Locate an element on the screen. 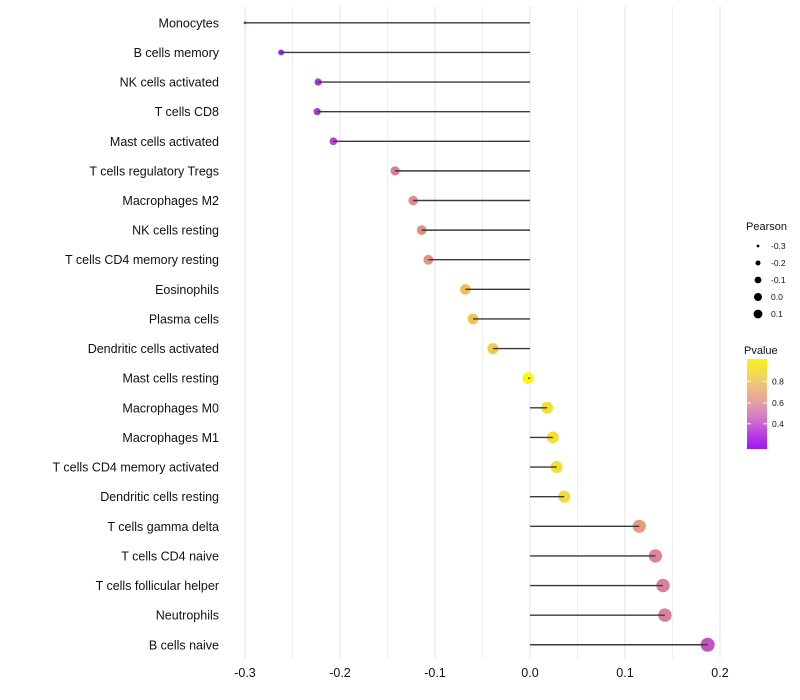  y-axis-label: Monocytes is located at coordinates (189, 23).